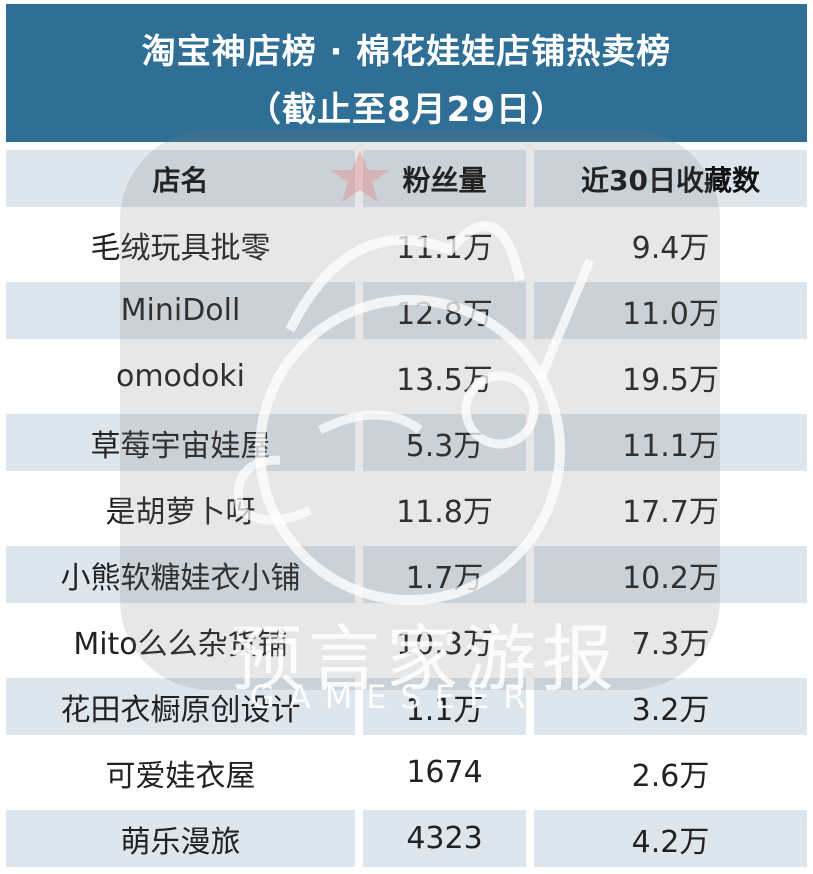  What do you see at coordinates (180, 776) in the screenshot?
I see `shop-name: 可爱娃衣屋` at bounding box center [180, 776].